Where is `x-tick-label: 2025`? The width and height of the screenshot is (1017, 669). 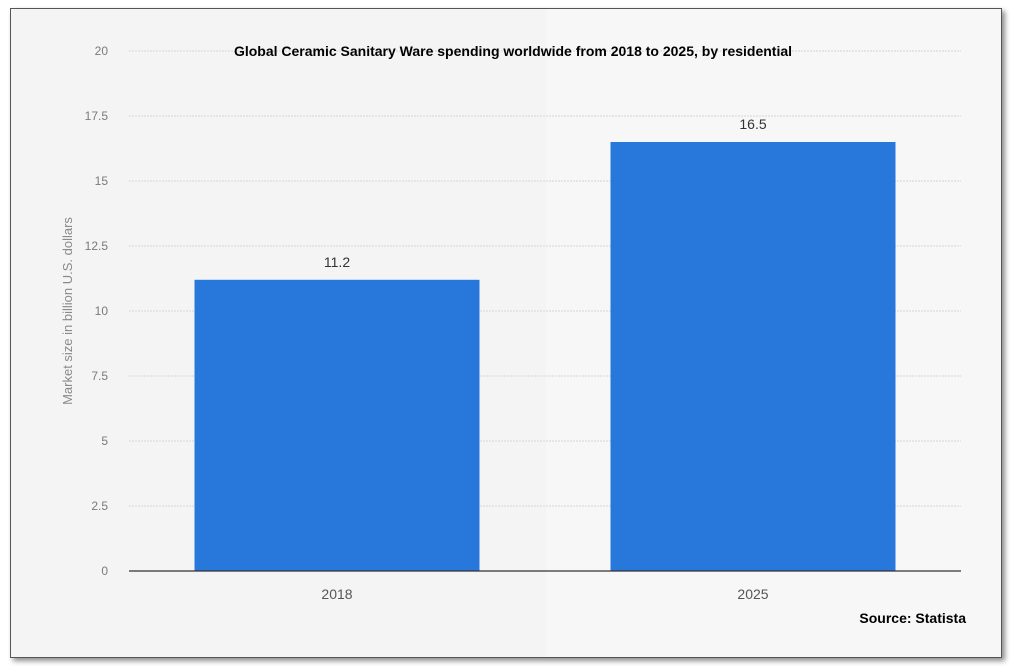
x-tick-label: 2025 is located at coordinates (752, 594).